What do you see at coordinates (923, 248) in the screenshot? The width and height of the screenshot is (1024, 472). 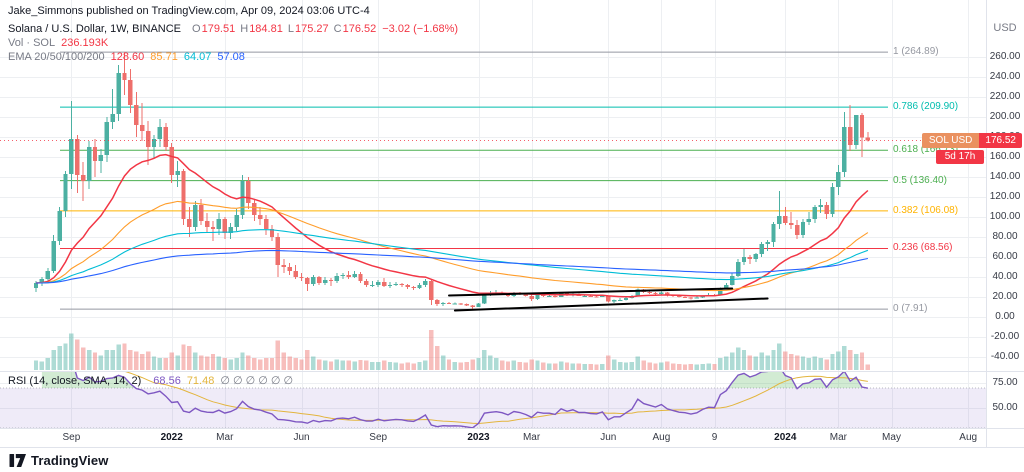 I see `fib-level-label: 0.236 (68.56)` at bounding box center [923, 248].